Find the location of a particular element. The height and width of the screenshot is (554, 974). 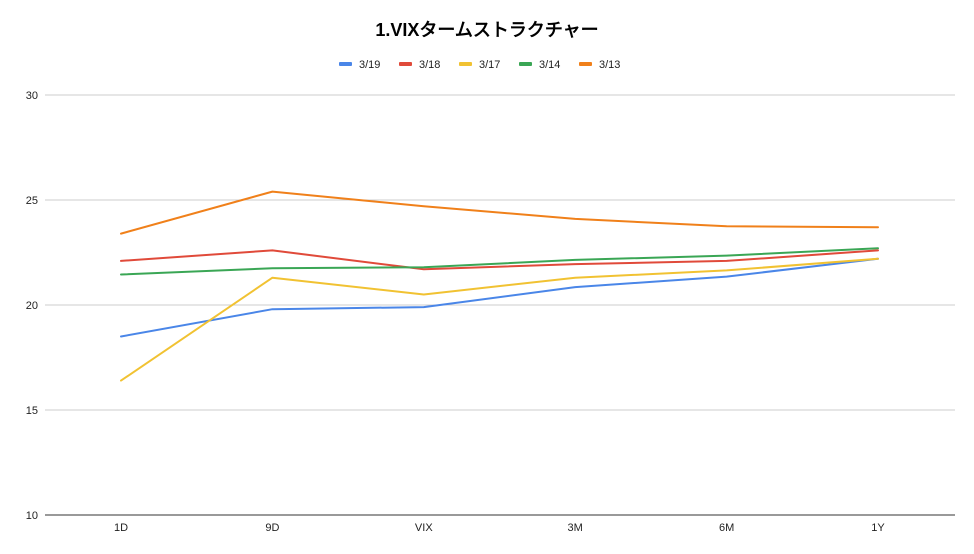

x-tick-label: VIX is located at coordinates (424, 528).